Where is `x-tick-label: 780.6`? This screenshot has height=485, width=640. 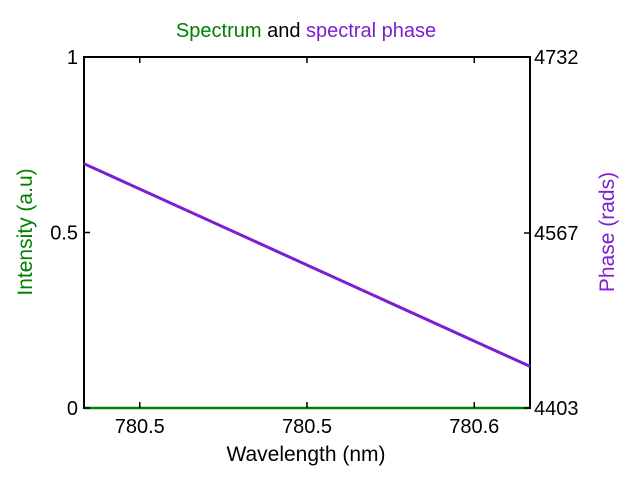 x-tick-label: 780.6 is located at coordinates (474, 427).